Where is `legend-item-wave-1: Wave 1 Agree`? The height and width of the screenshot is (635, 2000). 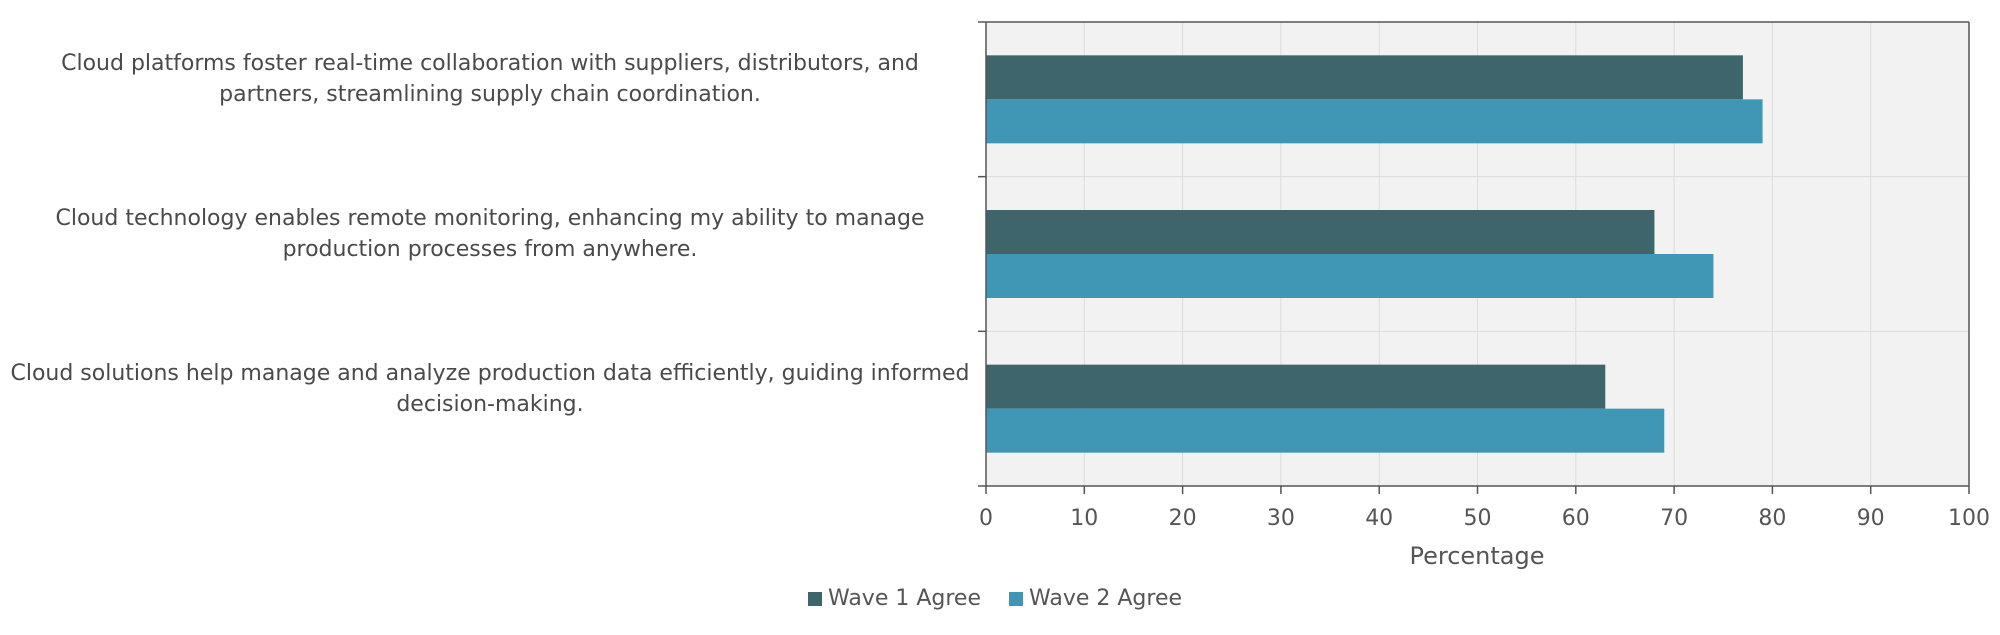
legend-item-wave-1: Wave 1 Agree is located at coordinates (894, 598).